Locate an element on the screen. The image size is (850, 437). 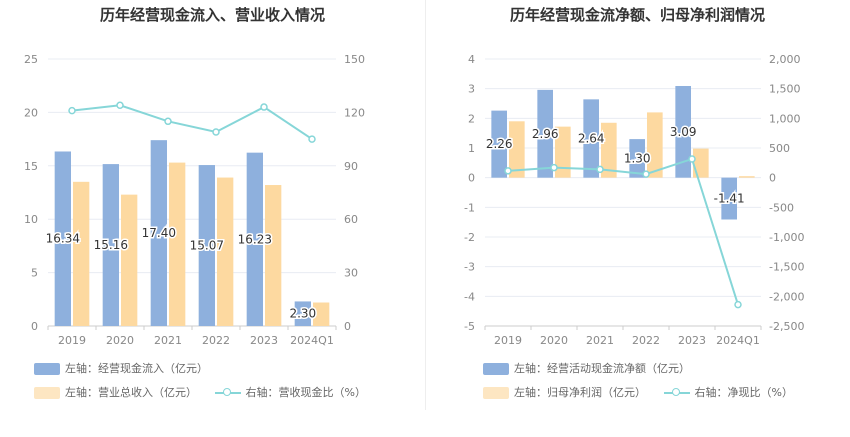
legend-item-net-cash-flow: 左轴：经营活动现金流净额（亿元） is located at coordinates (586, 368).